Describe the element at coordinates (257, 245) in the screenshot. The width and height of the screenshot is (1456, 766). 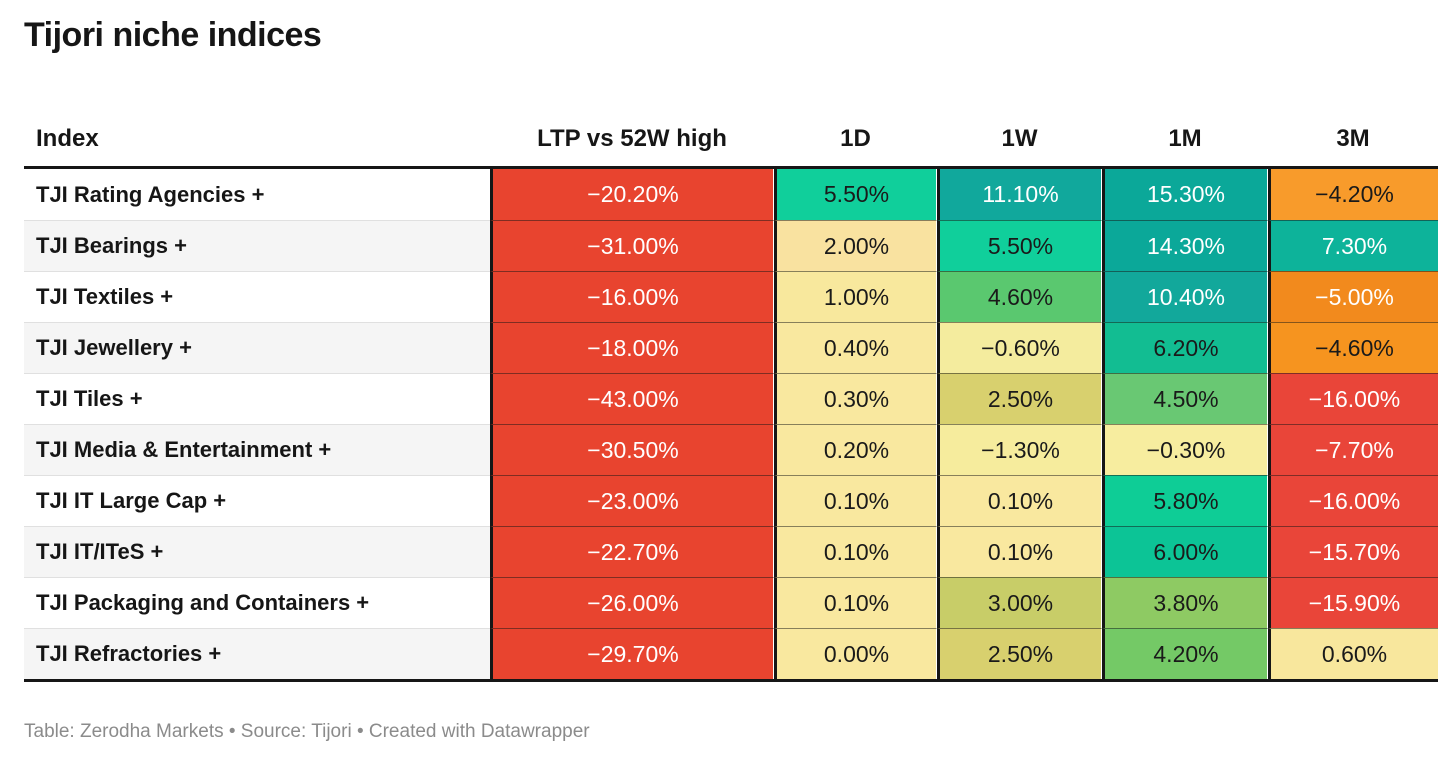
I see `index-name-cell: TJI Bearings +` at that location.